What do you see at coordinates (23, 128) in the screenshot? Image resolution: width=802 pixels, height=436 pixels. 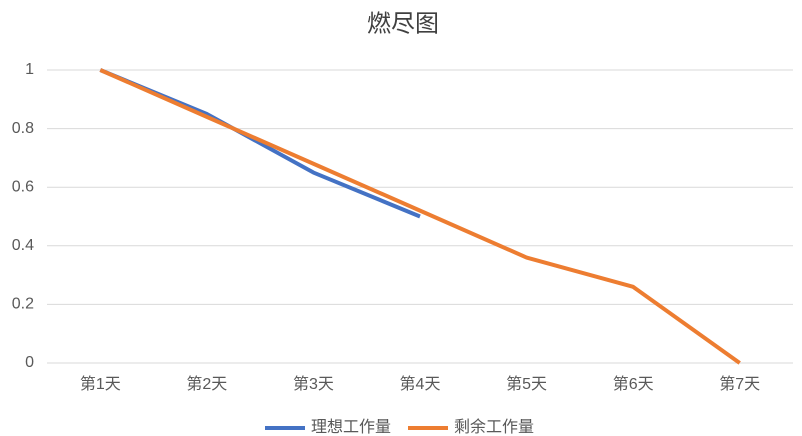 I see `y-tick-label: 0.8` at bounding box center [23, 128].